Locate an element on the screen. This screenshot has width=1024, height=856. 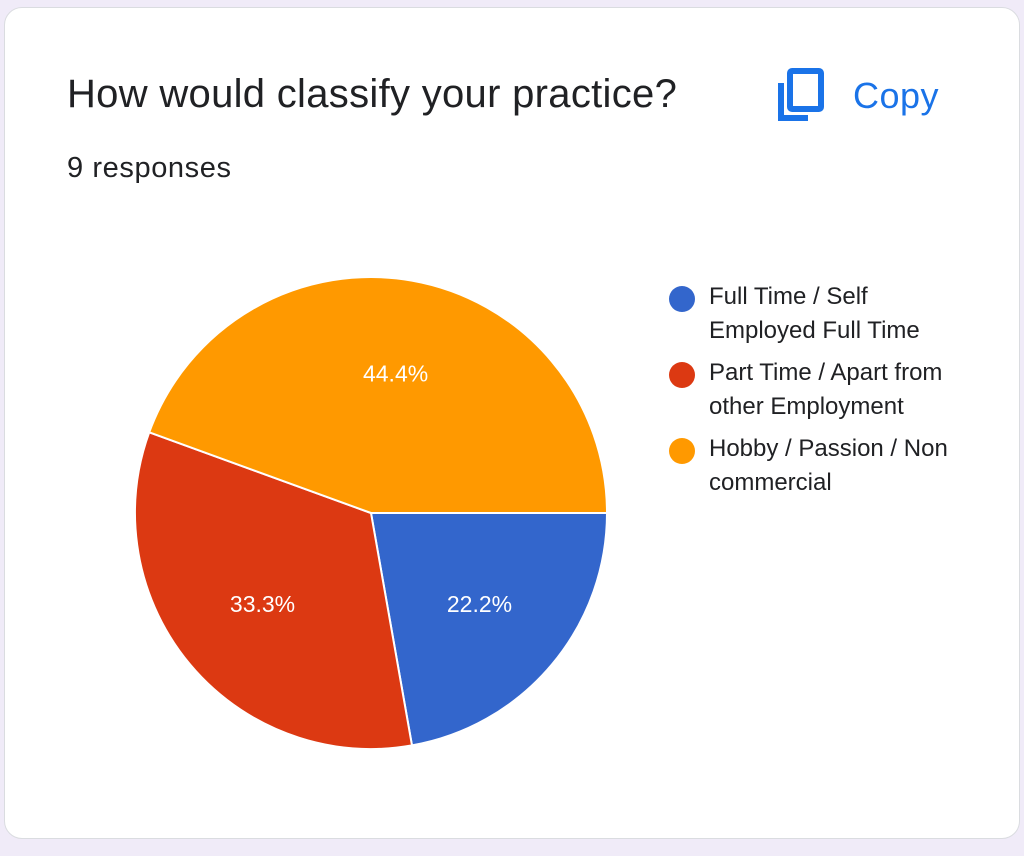
copy-label: Copy is located at coordinates (896, 95).